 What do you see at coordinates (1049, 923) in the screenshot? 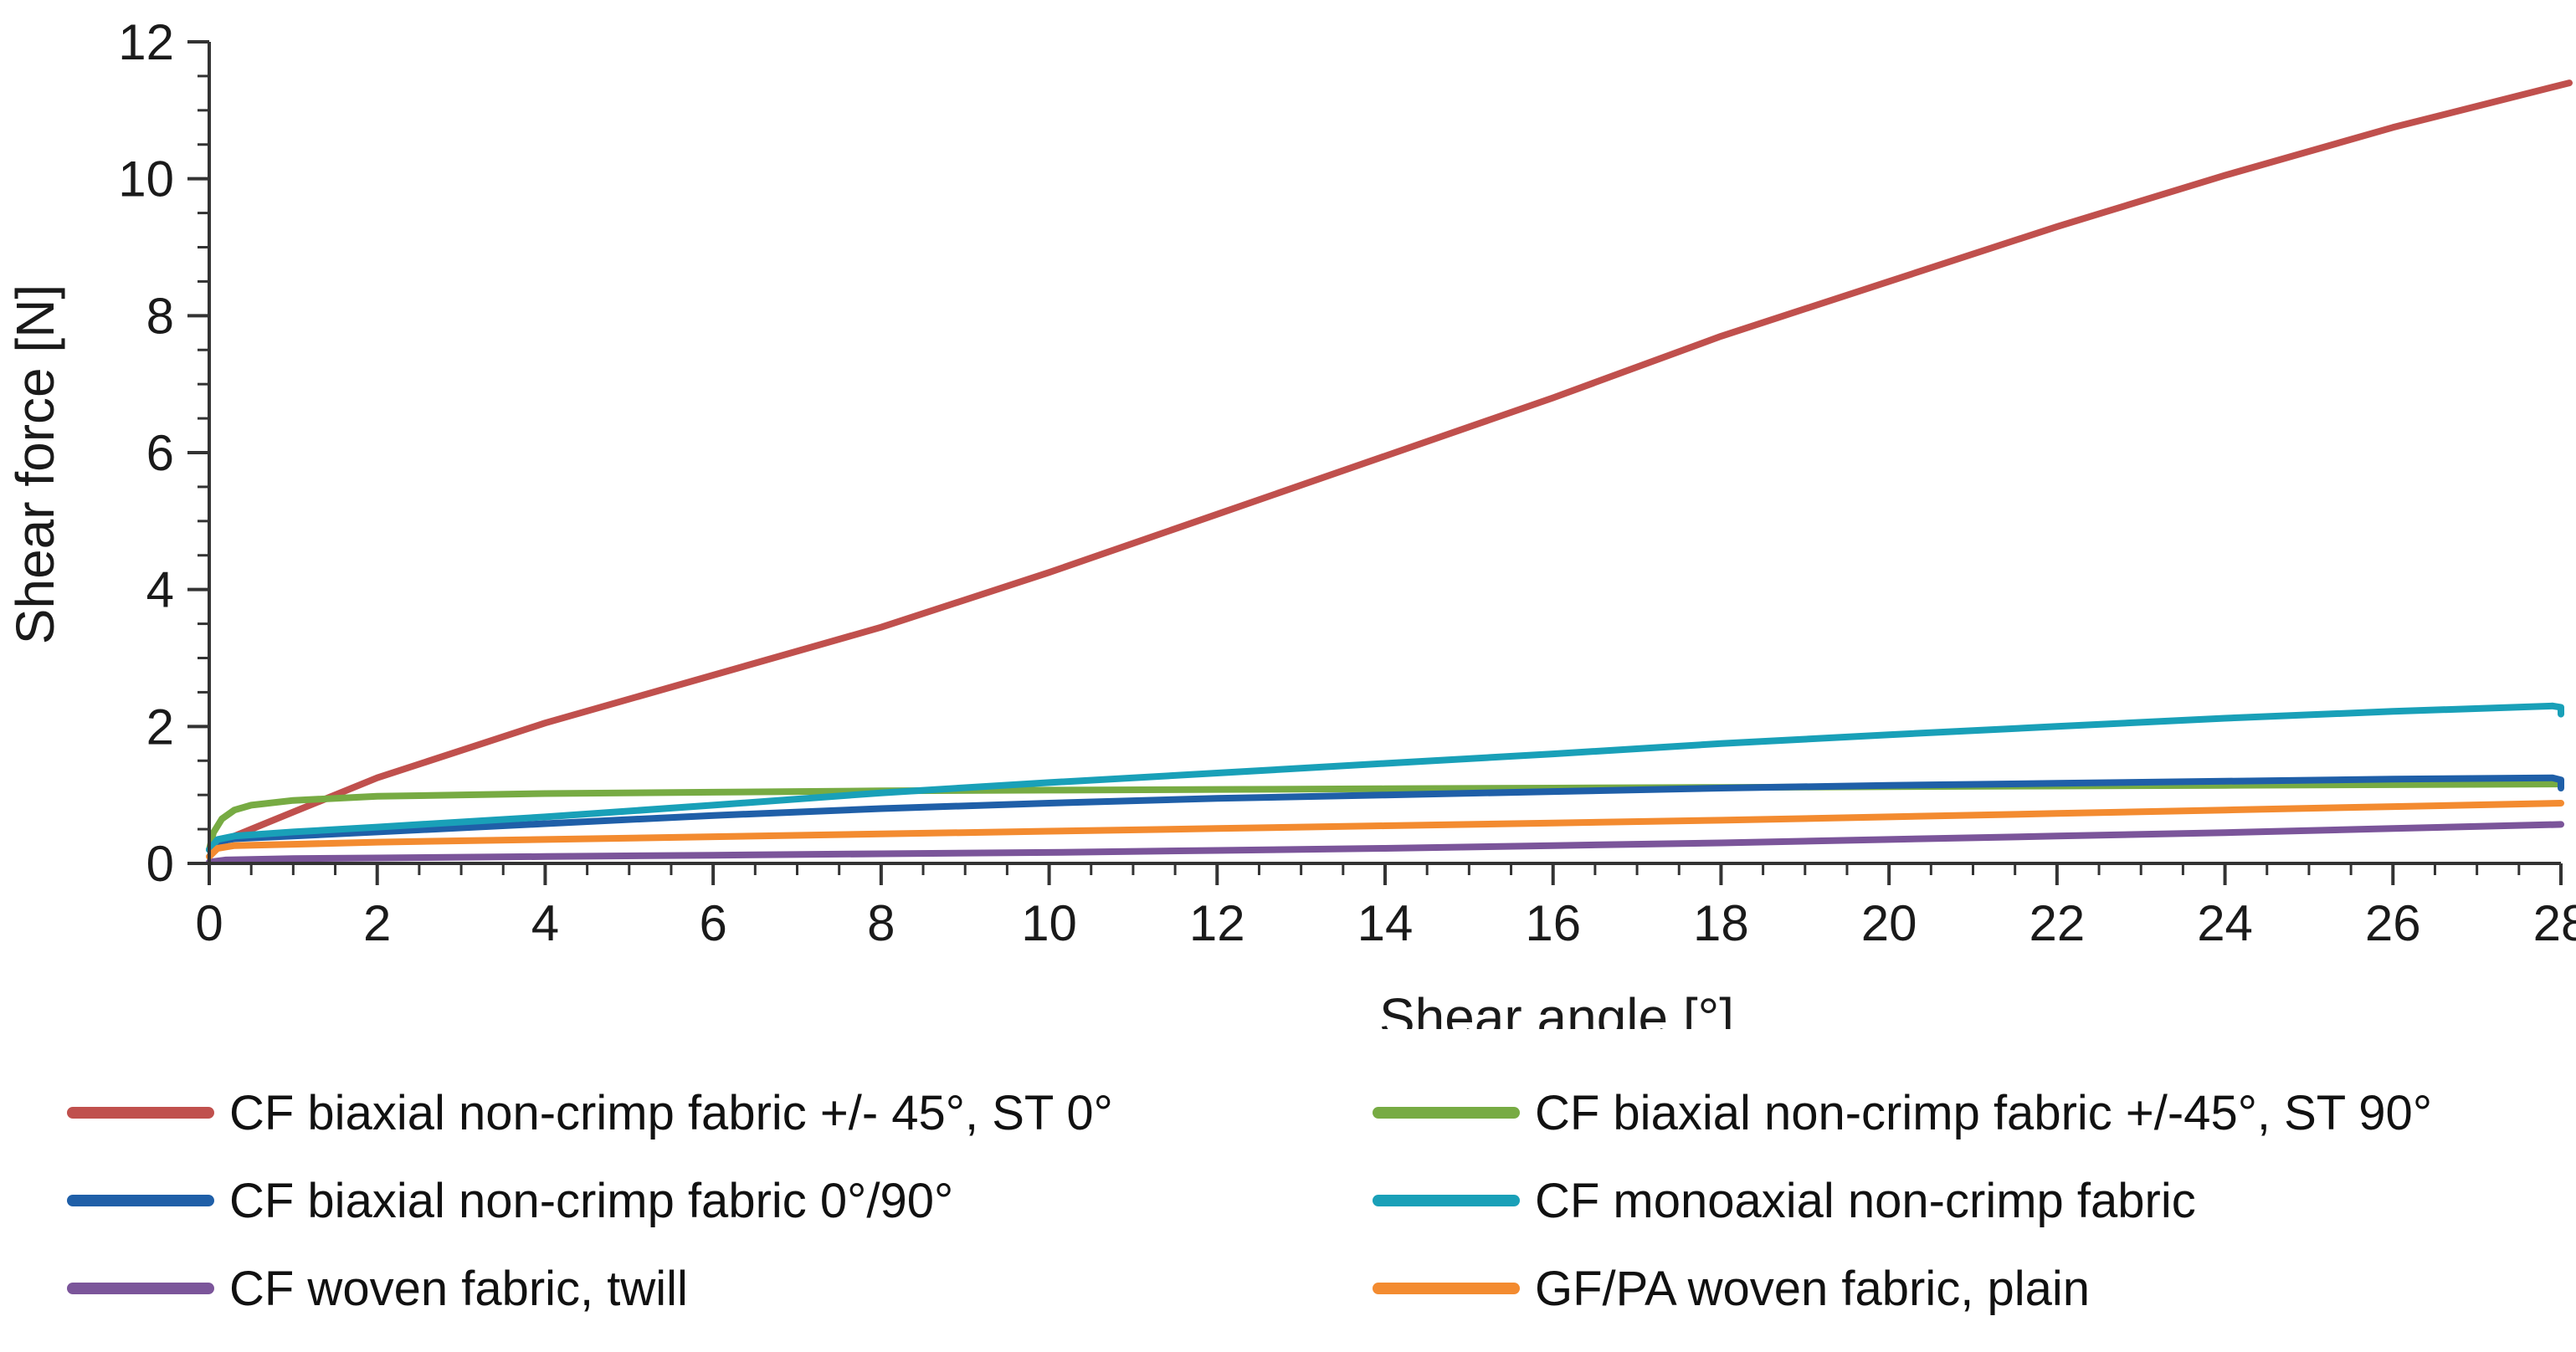
I see `x-tick-label: 10` at bounding box center [1049, 923].